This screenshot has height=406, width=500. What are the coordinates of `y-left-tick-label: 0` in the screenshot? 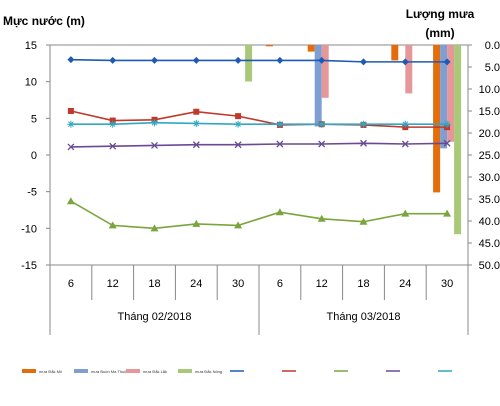 It's located at (34, 156).